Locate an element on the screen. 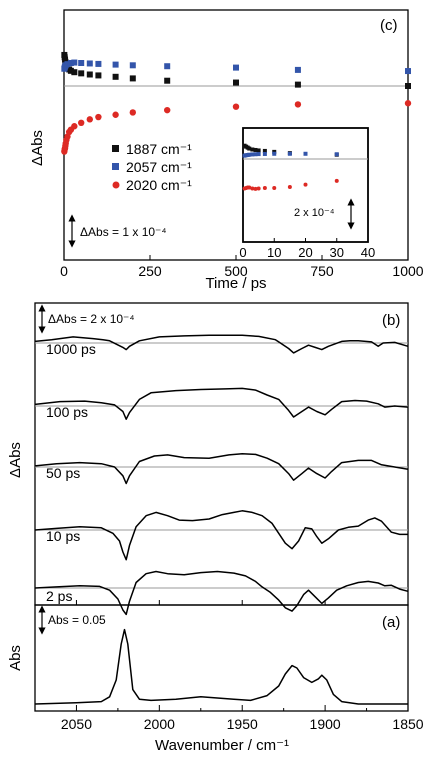 This screenshot has width=435, height=764. b-spectrum-50-ps is located at coordinates (221, 469).